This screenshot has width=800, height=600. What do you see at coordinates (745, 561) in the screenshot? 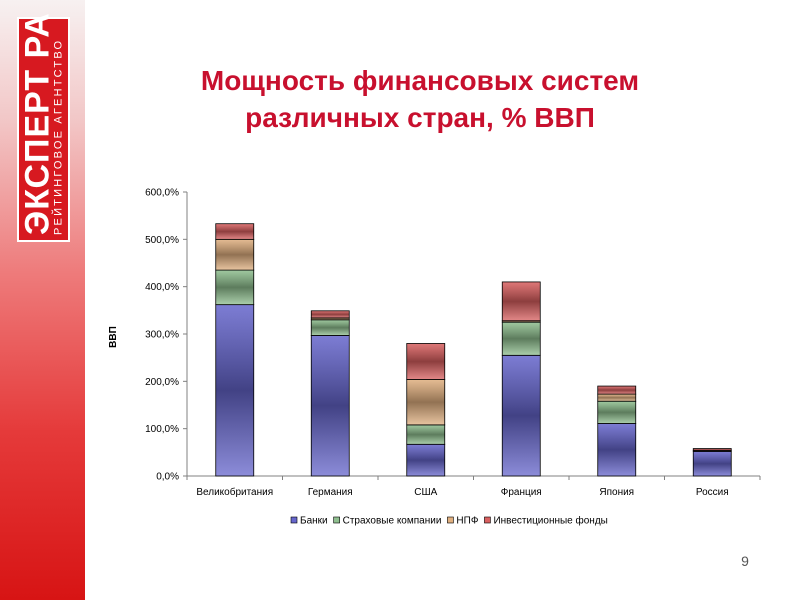
I see `page-number: 9` at bounding box center [745, 561].